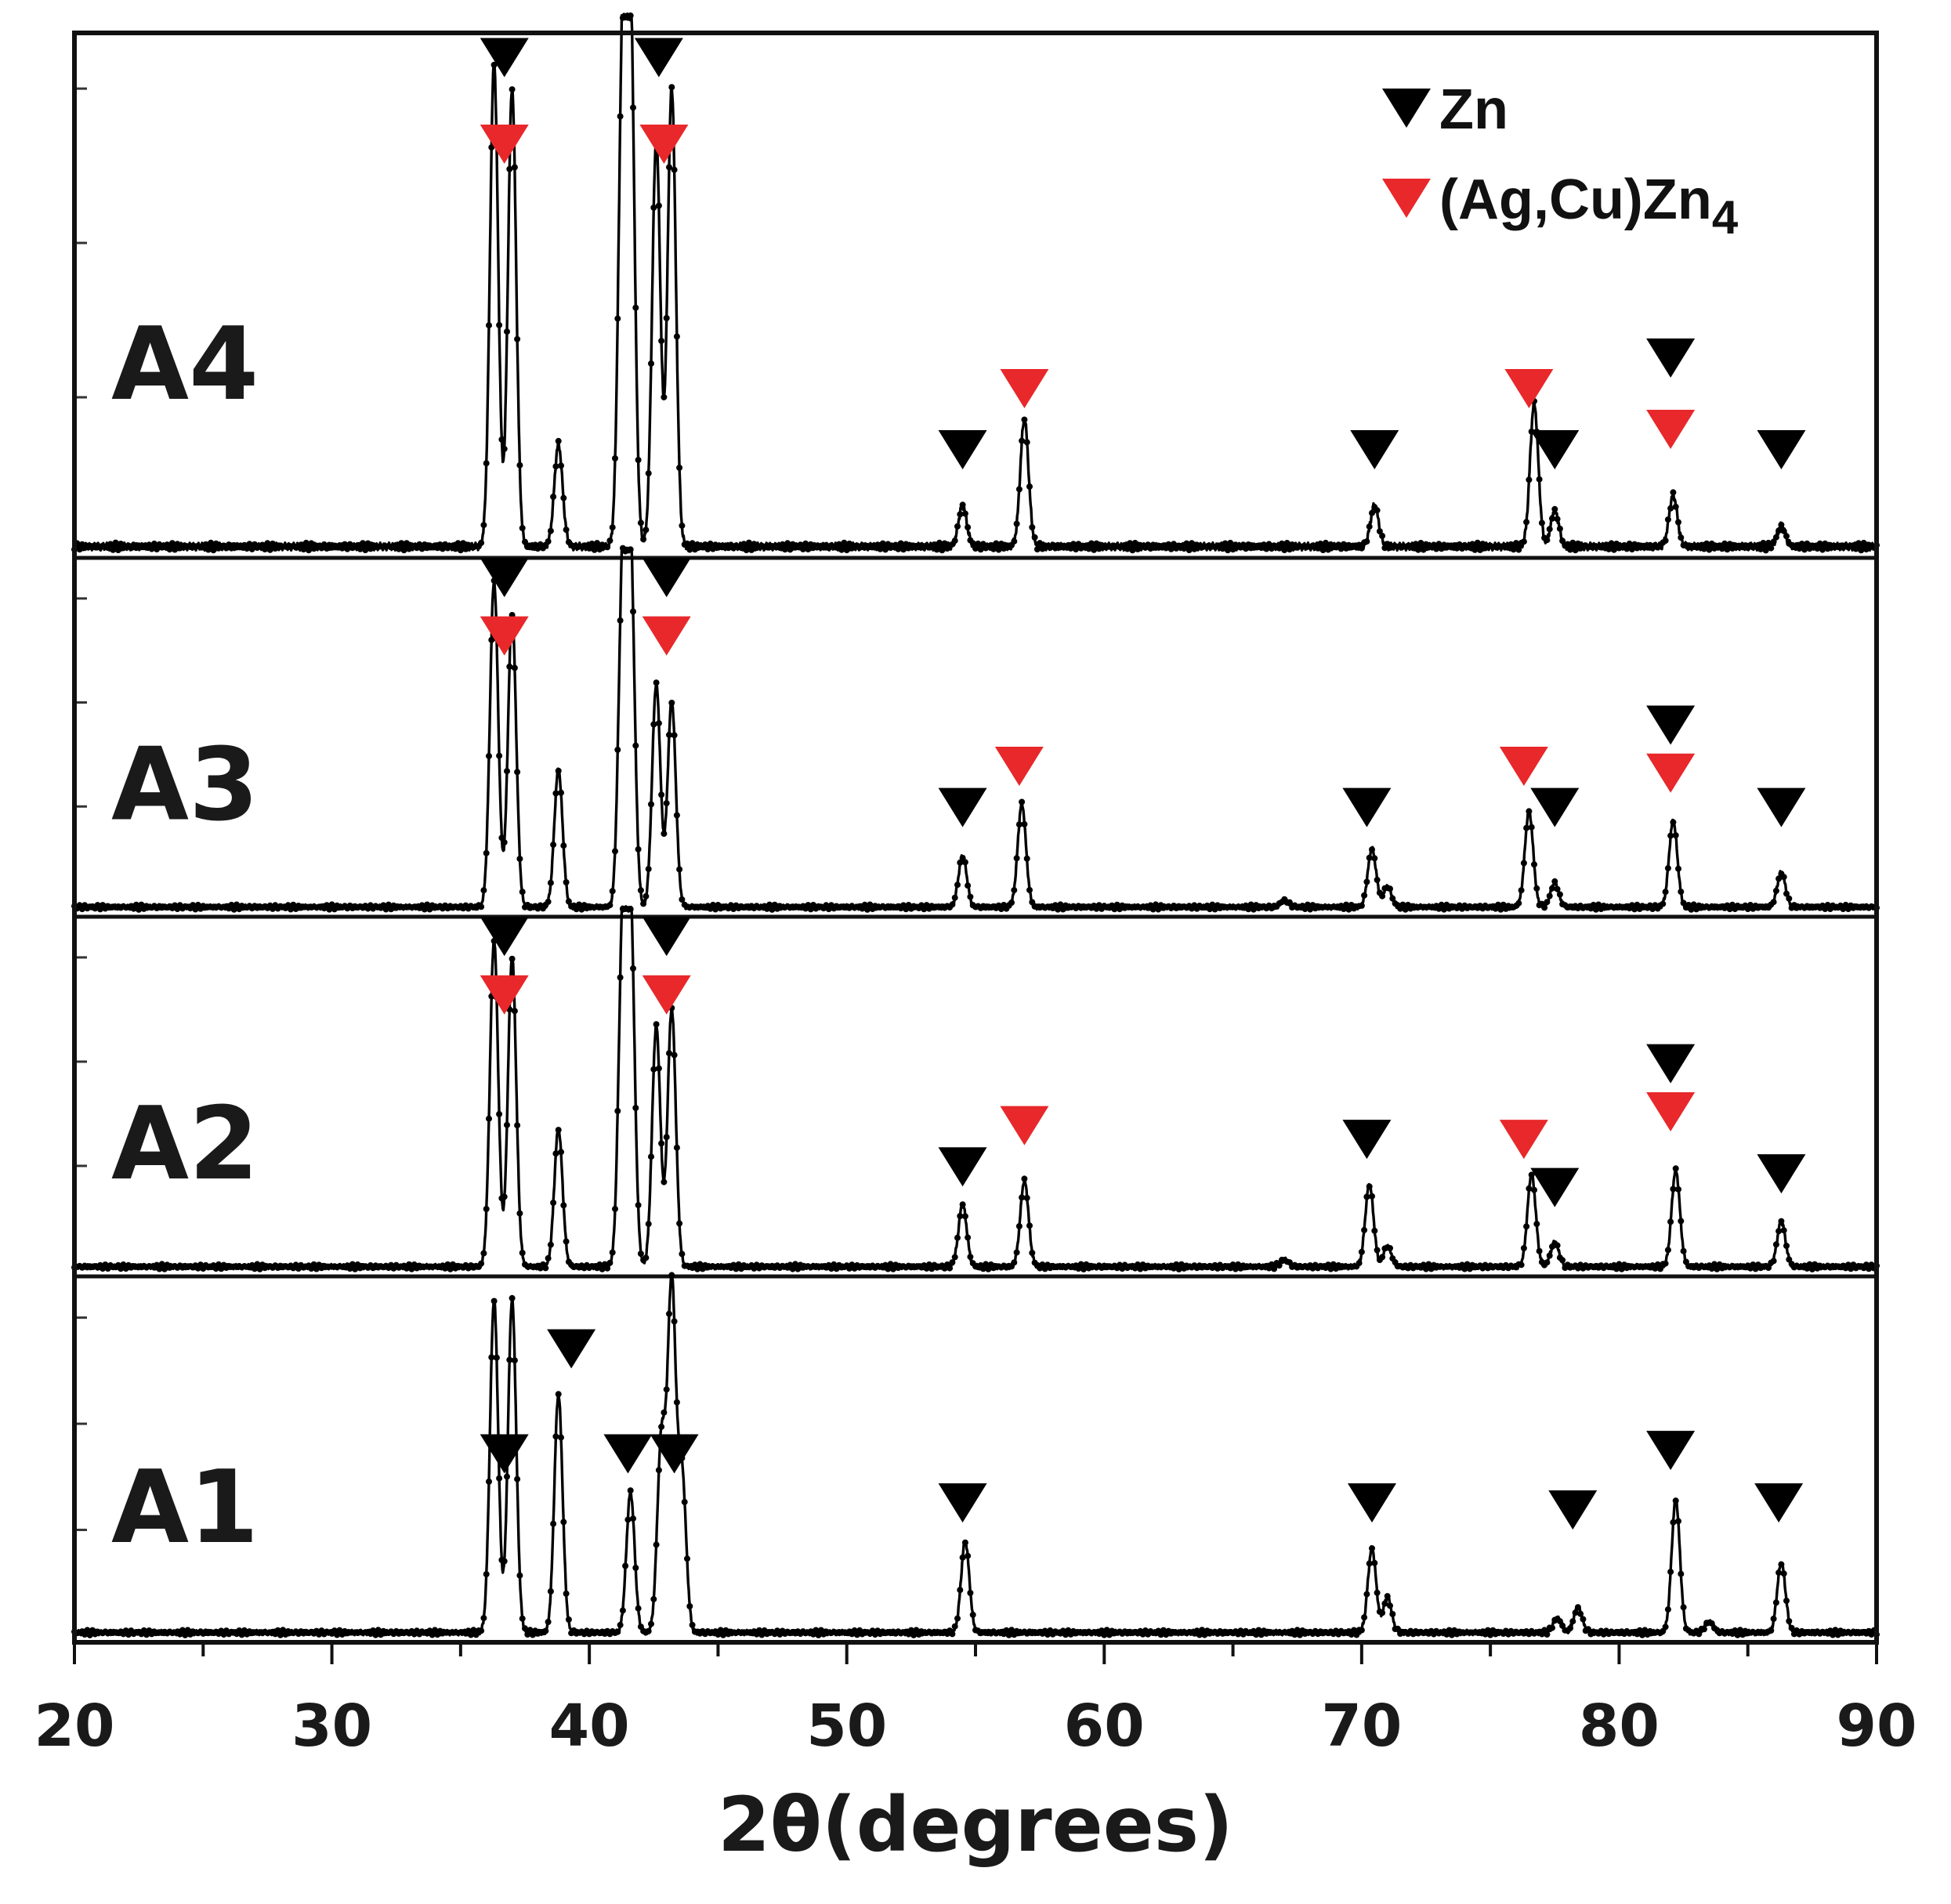 The image size is (1951, 1904). Describe the element at coordinates (1361, 1726) in the screenshot. I see `x-tick-label: 70` at that location.